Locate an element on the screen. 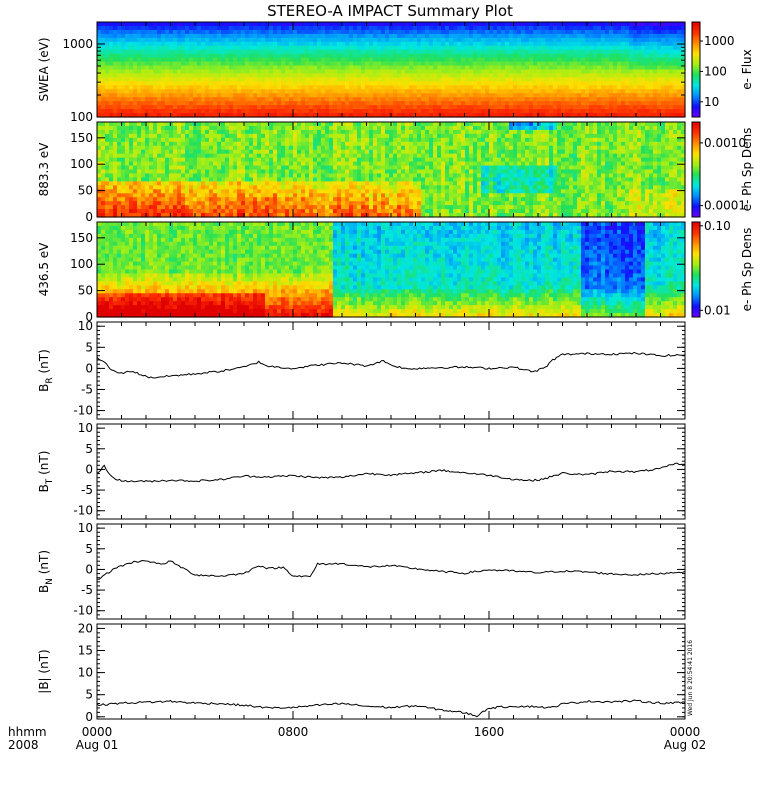 Image resolution: width=780 pixels, height=785 pixels. colorbar-tick-label: 1000 is located at coordinates (719, 41).